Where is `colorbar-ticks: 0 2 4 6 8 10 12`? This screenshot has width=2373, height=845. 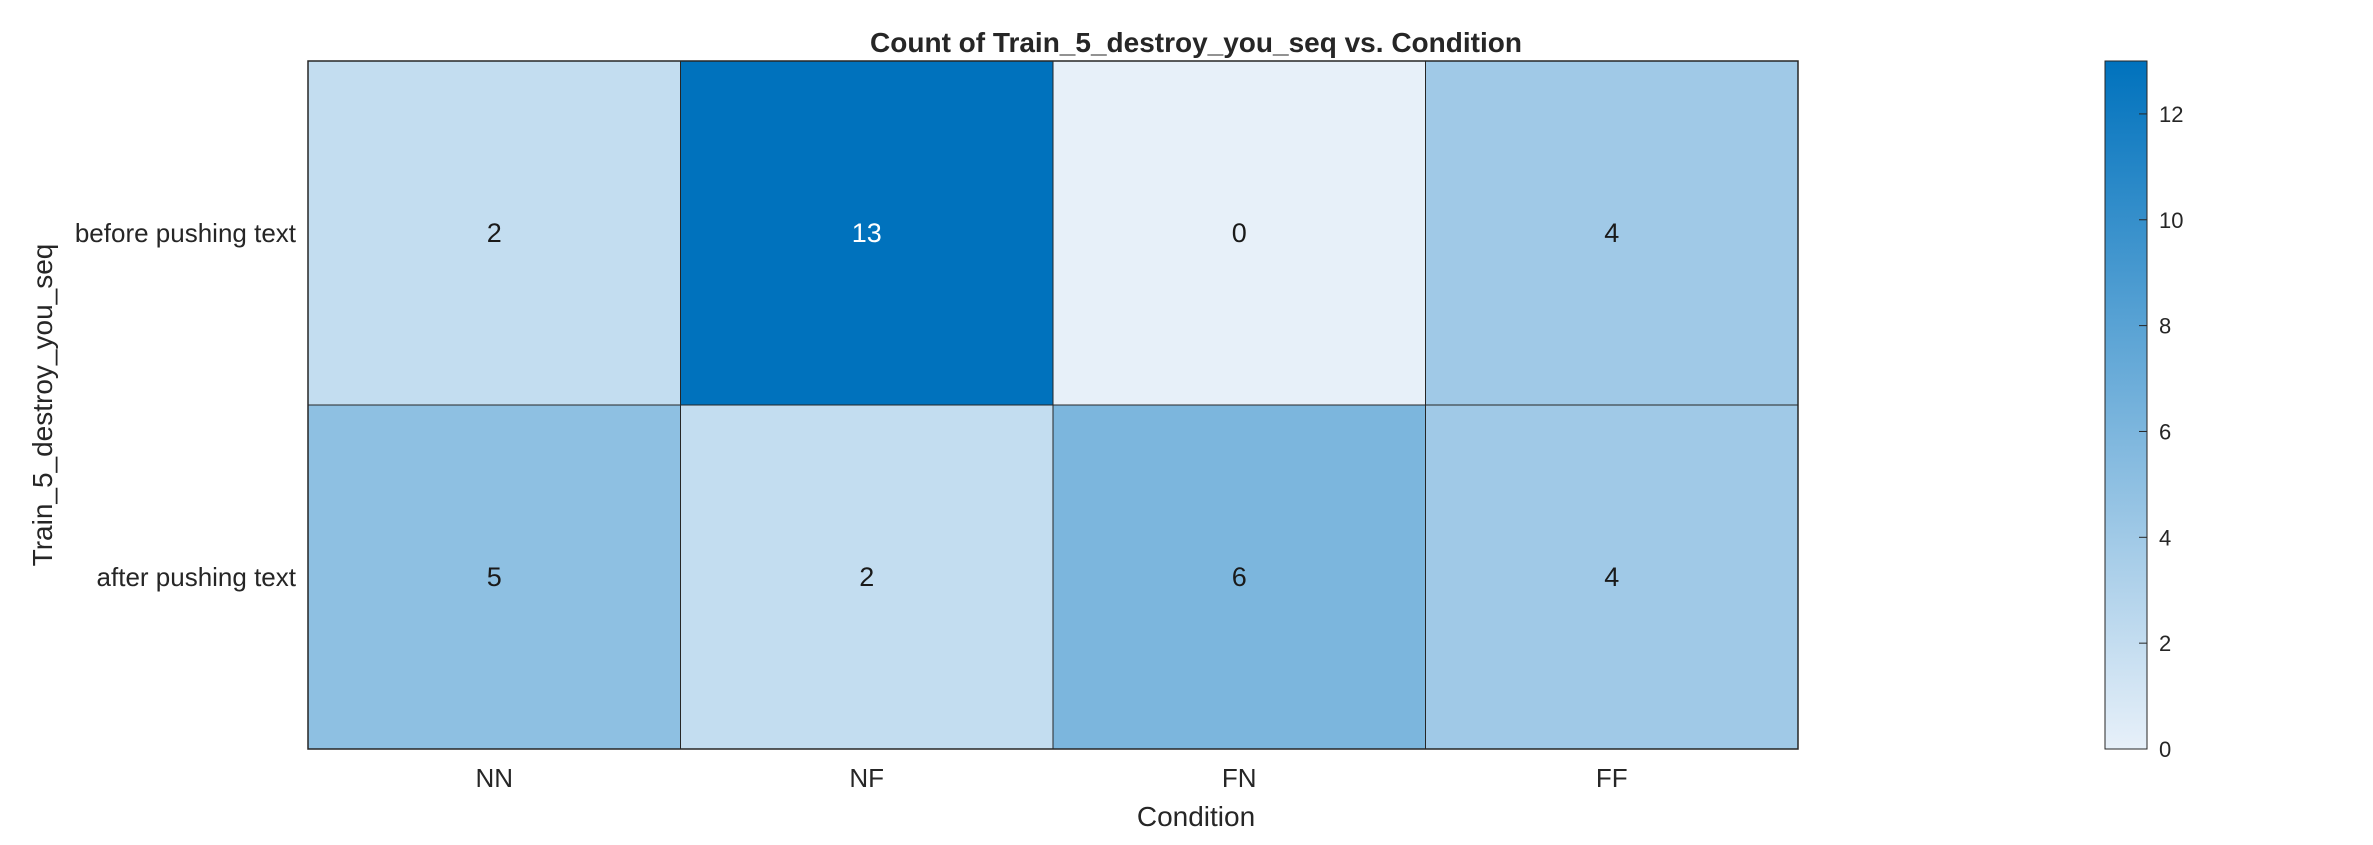 colorbar-ticks: 0 2 4 6 8 10 12 is located at coordinates (2161, 432).